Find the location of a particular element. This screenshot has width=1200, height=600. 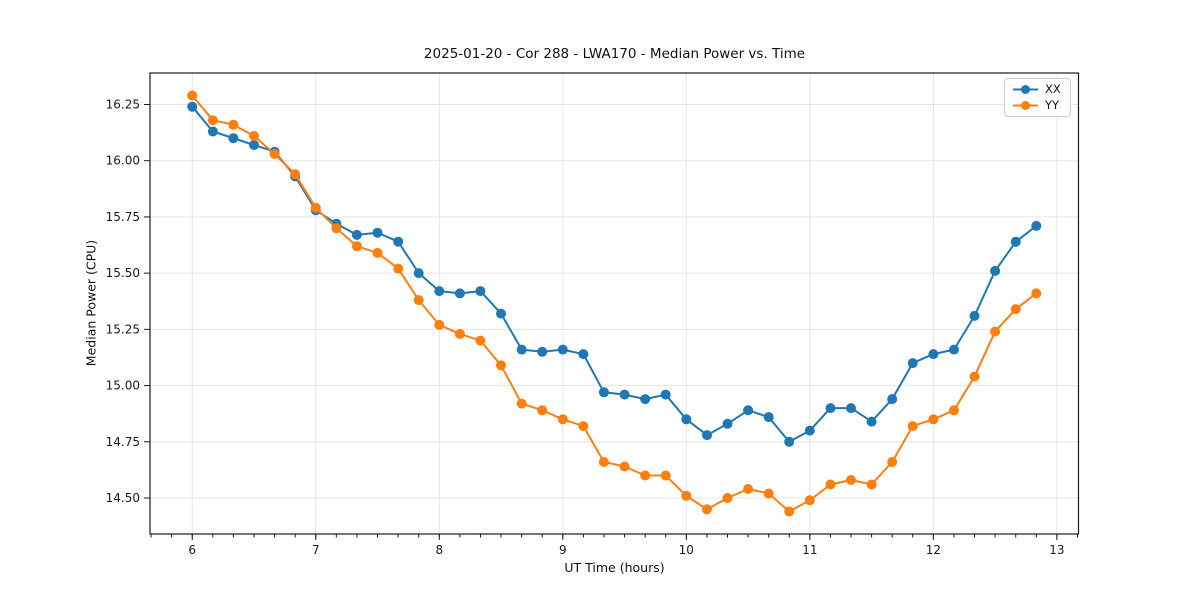

svg-text: 10 is located at coordinates (686, 550).